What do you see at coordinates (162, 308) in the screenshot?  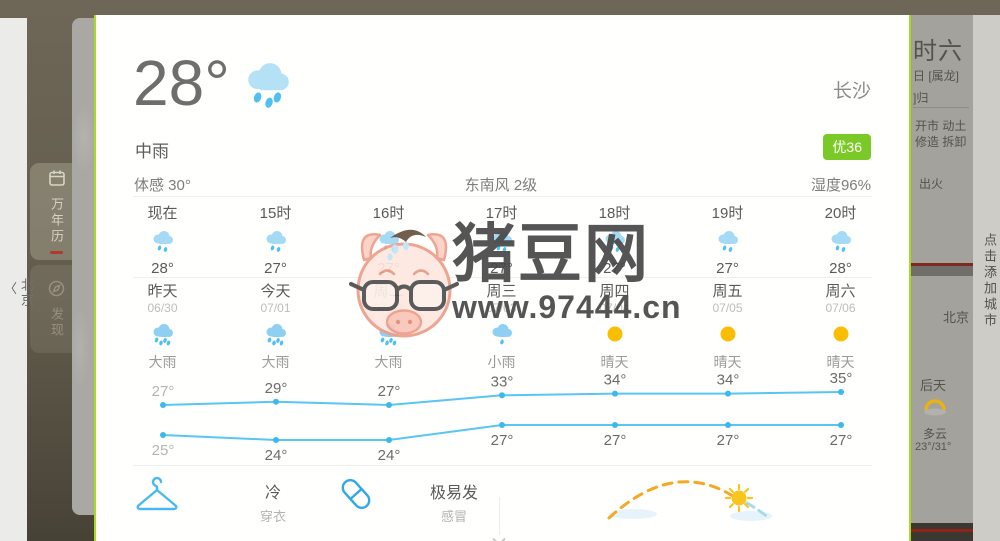 I see `date-label: 06/30` at bounding box center [162, 308].